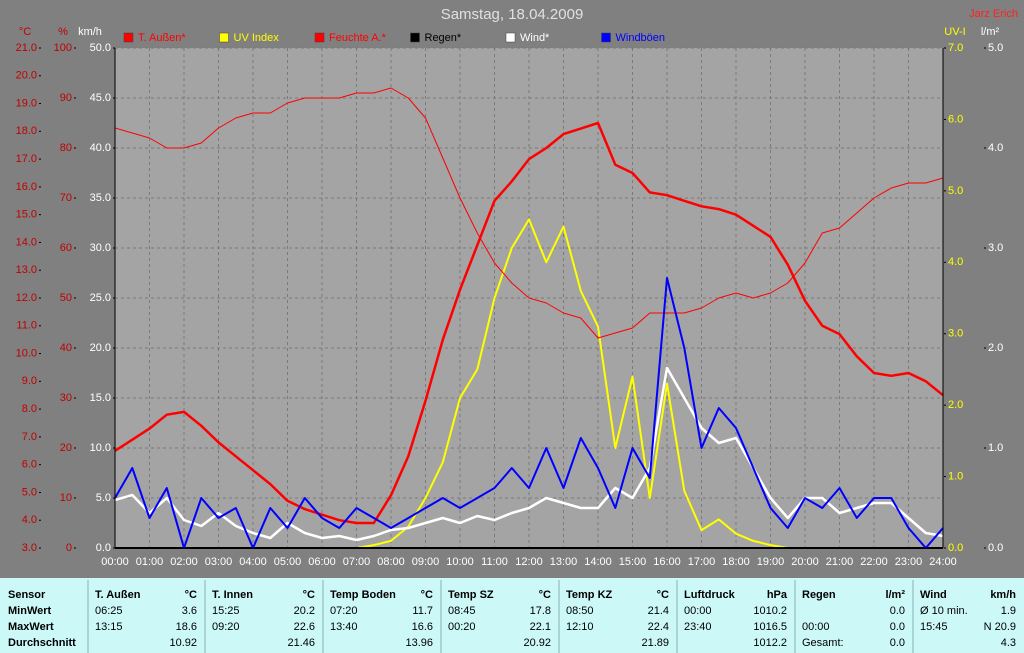 Image resolution: width=1024 pixels, height=653 pixels. Describe the element at coordinates (184, 562) in the screenshot. I see `x-tick-label: 02:00` at that location.